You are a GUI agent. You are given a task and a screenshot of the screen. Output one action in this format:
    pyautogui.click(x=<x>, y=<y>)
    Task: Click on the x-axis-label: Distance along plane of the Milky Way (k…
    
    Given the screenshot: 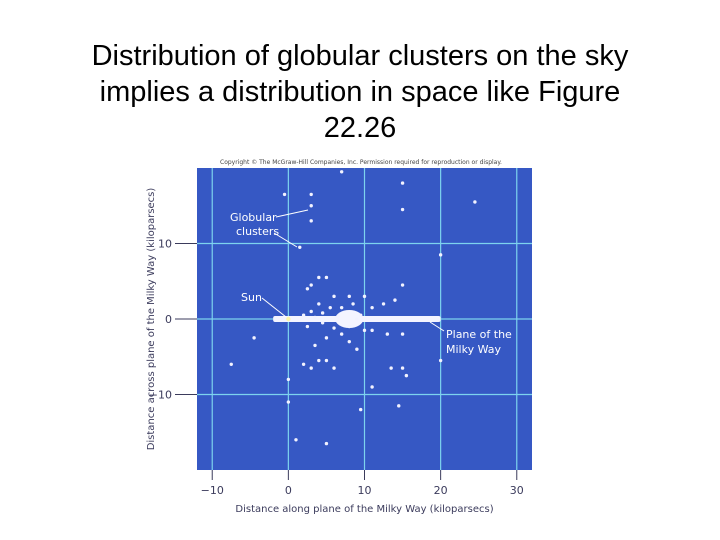 What is the action you would take?
    pyautogui.click(x=364, y=509)
    